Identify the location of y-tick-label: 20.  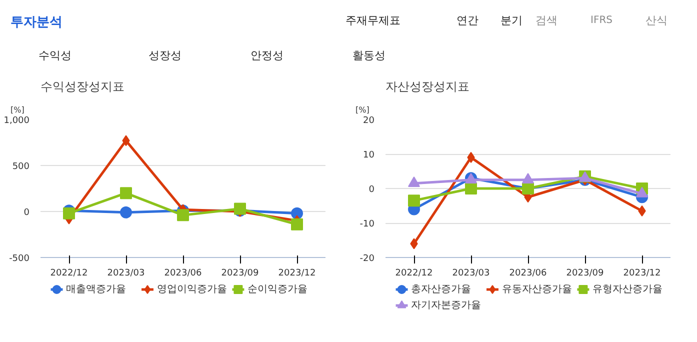
(369, 121).